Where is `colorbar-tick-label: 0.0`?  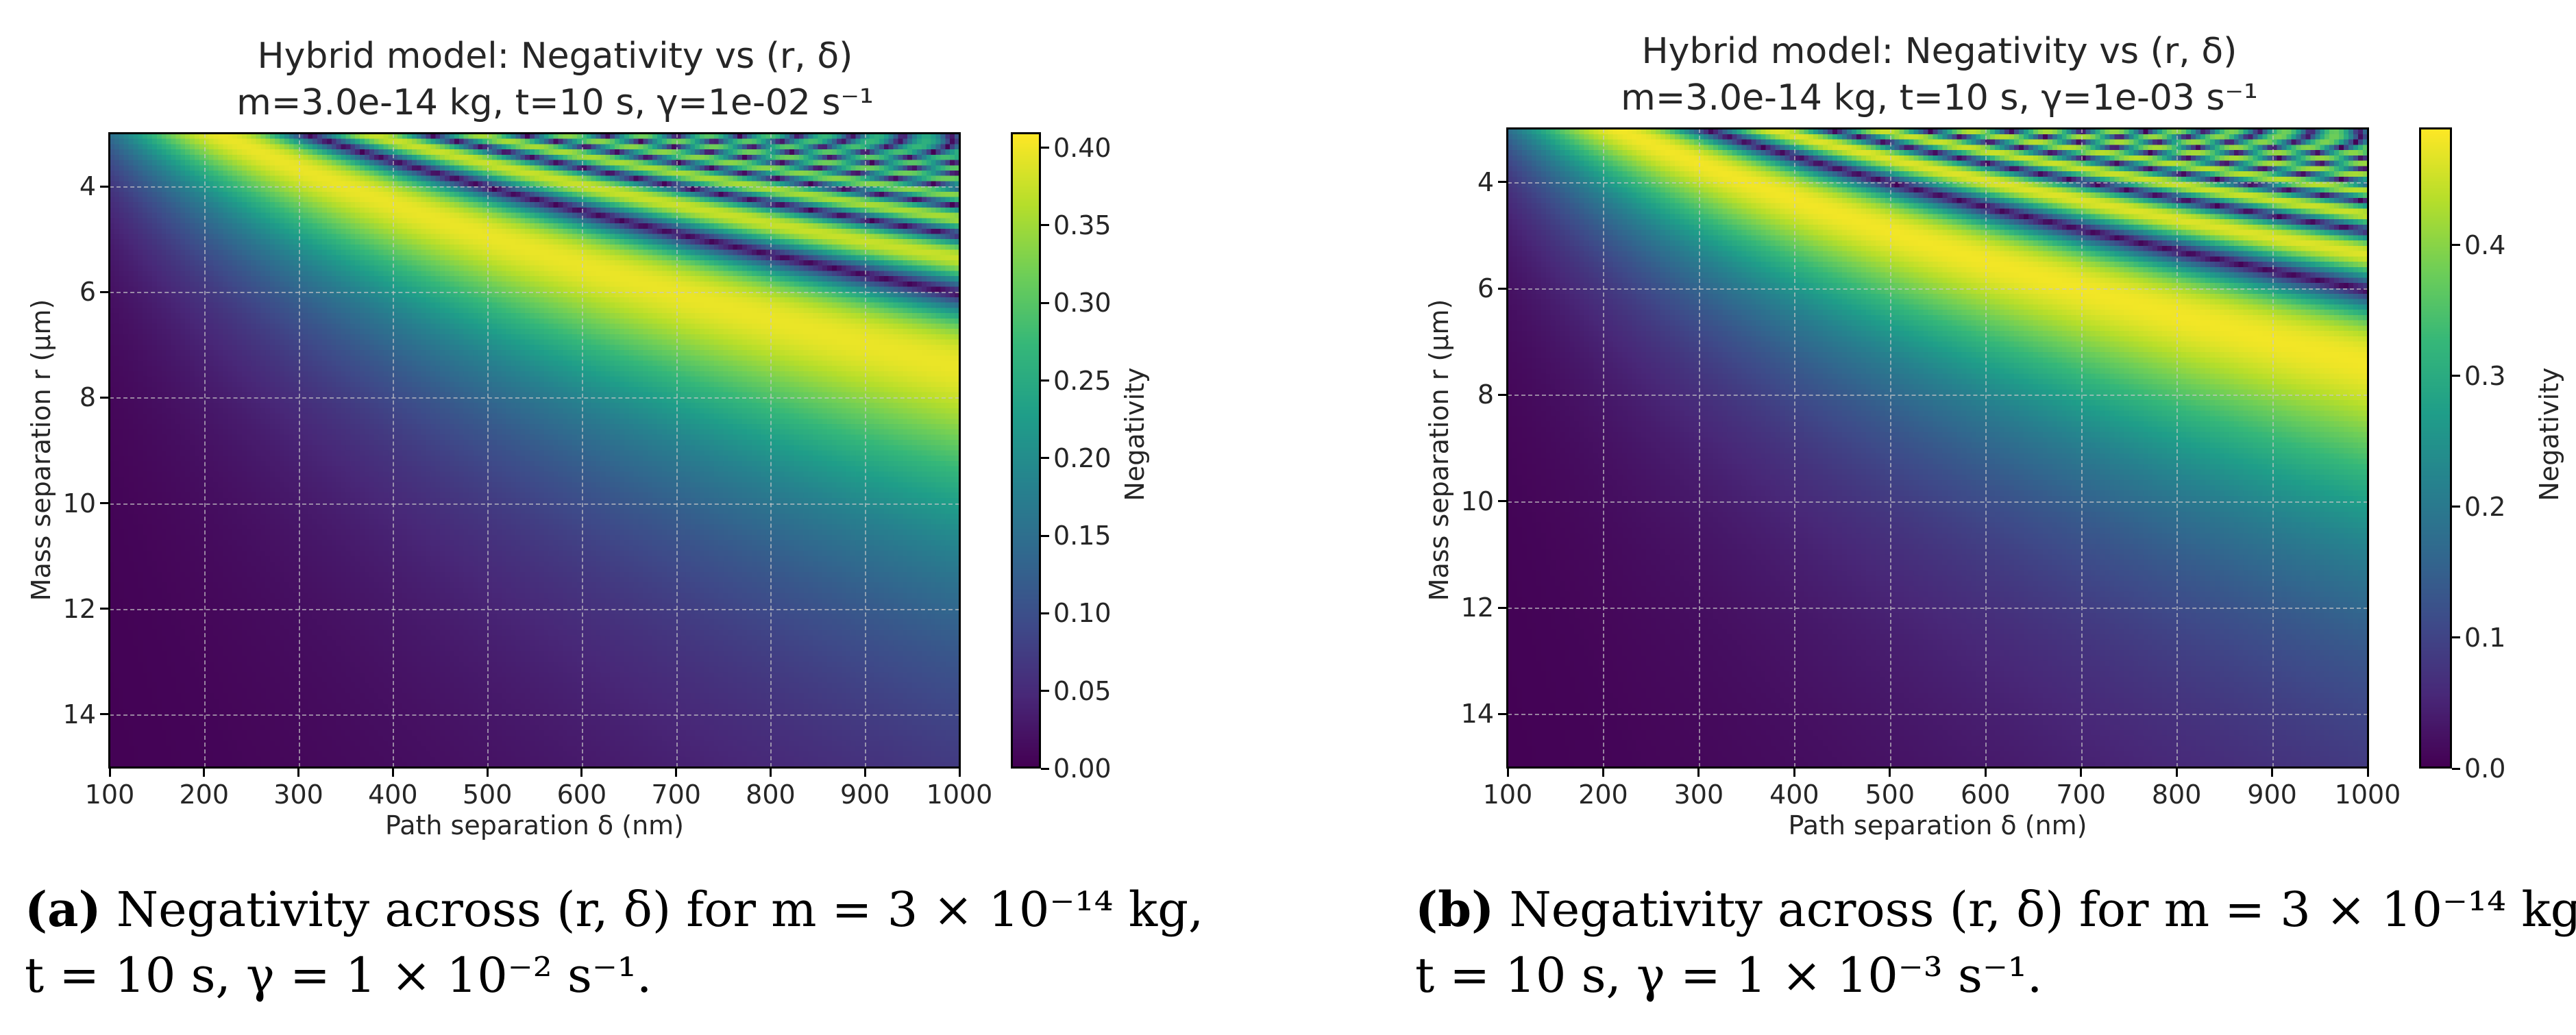
colorbar-tick-label: 0.0 is located at coordinates (2485, 768).